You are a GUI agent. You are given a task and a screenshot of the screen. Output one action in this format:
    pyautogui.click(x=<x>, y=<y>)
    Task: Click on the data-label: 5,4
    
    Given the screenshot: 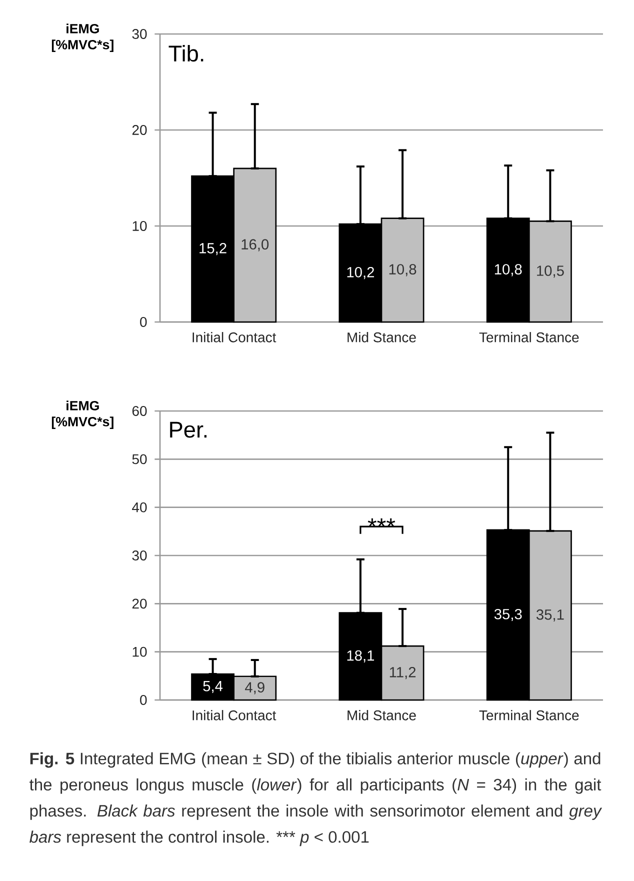 What is the action you would take?
    pyautogui.click(x=213, y=687)
    